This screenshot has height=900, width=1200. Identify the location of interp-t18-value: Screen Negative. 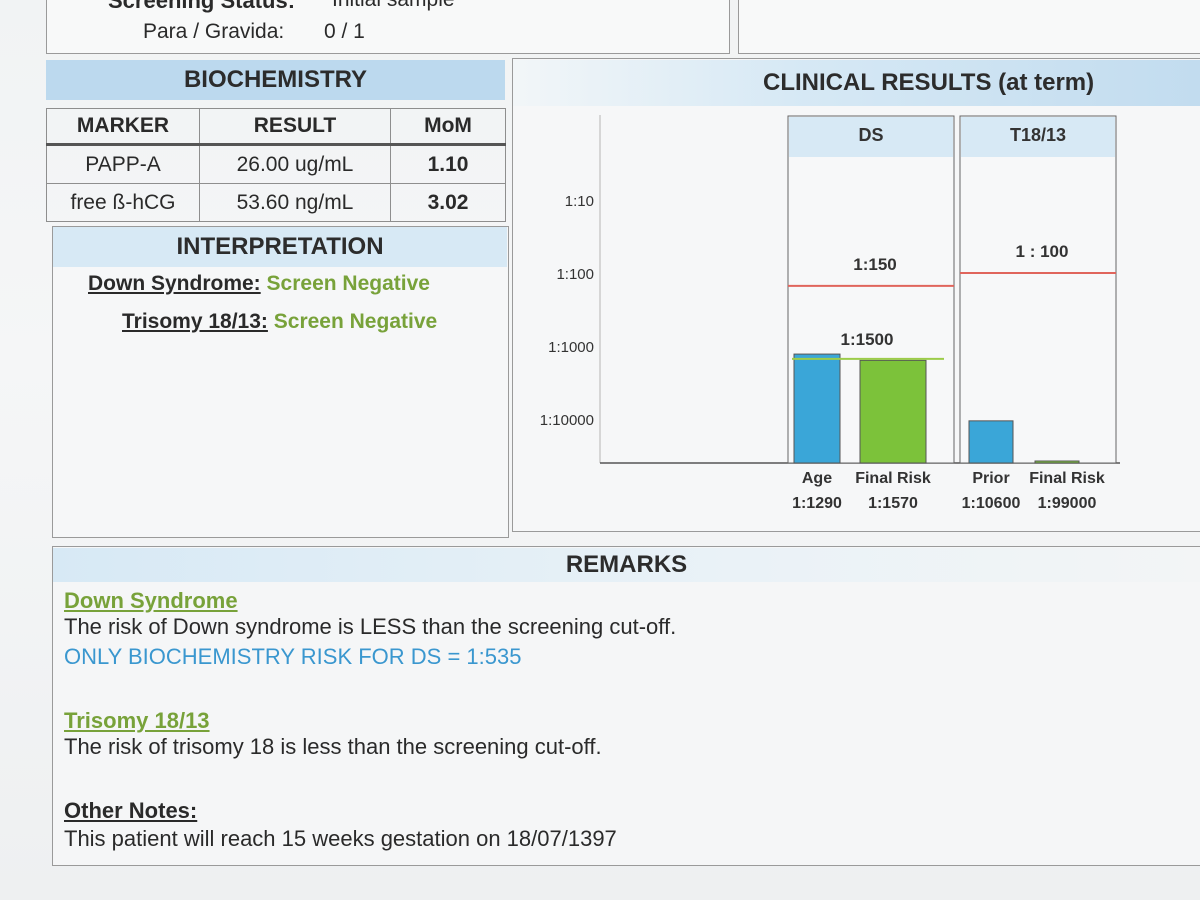
(355, 321).